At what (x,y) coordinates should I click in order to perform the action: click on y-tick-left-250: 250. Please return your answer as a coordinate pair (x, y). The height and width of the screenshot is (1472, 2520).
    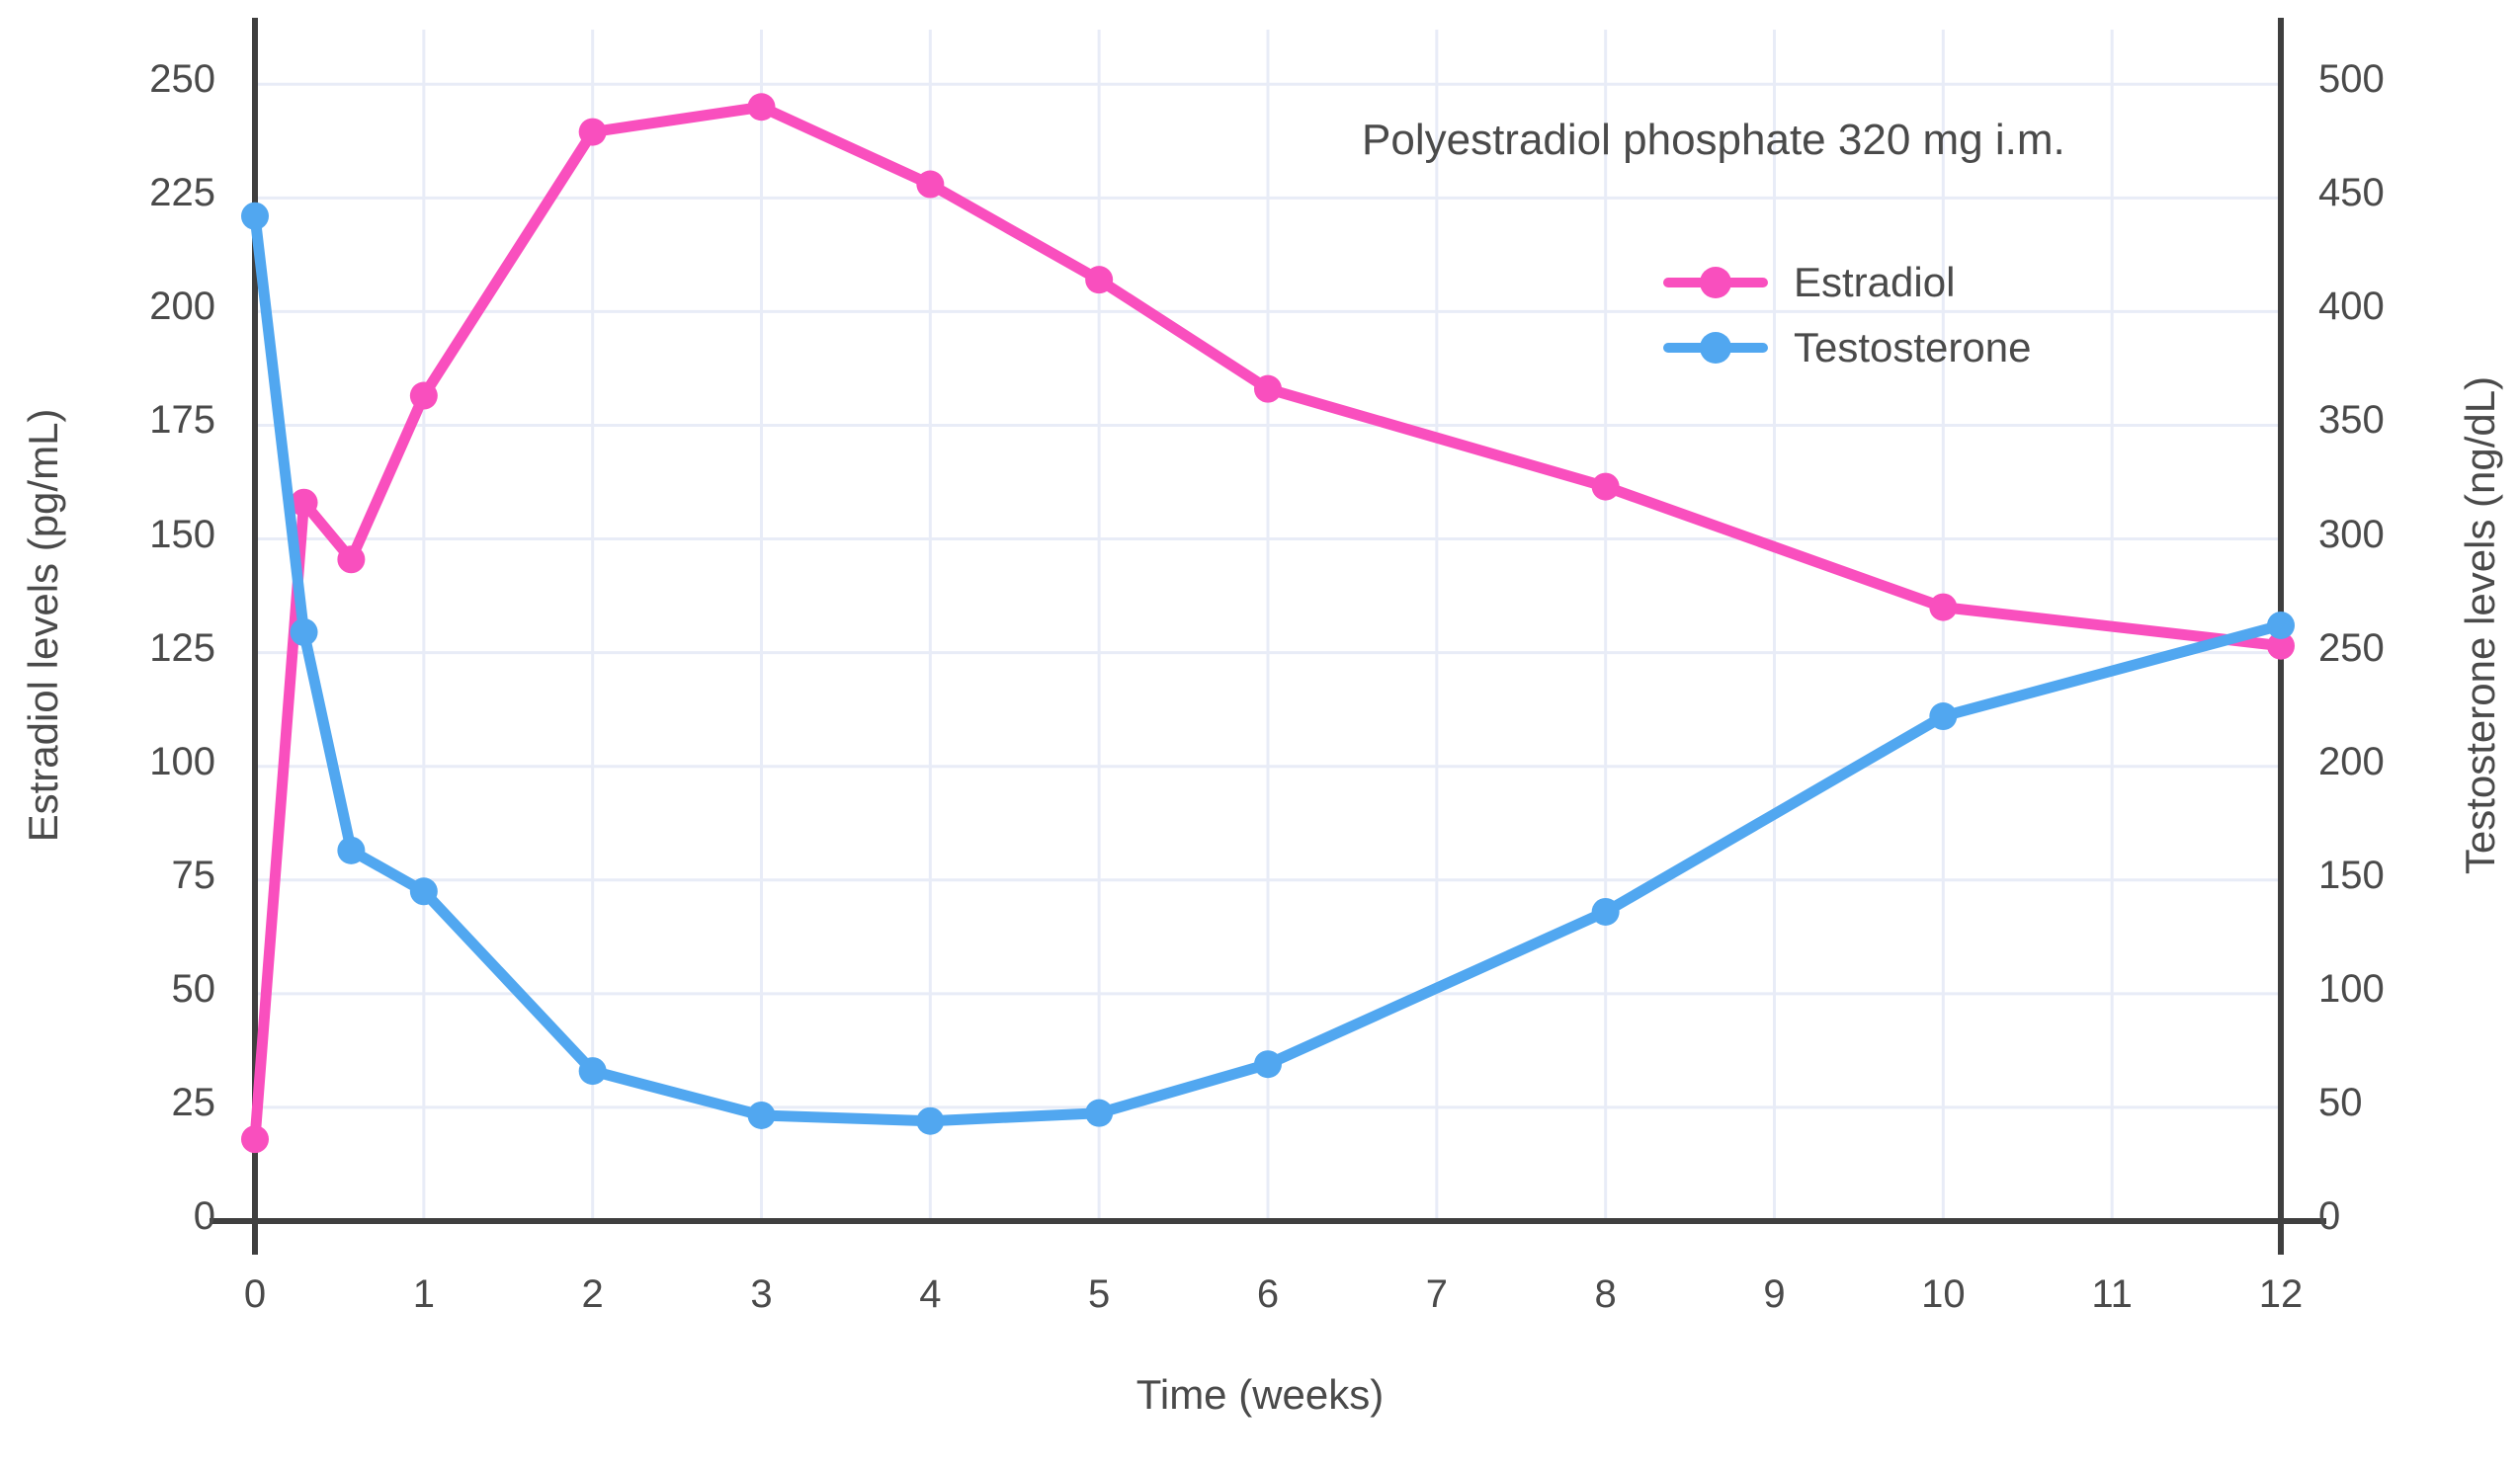
    Looking at the image, I should click on (182, 79).